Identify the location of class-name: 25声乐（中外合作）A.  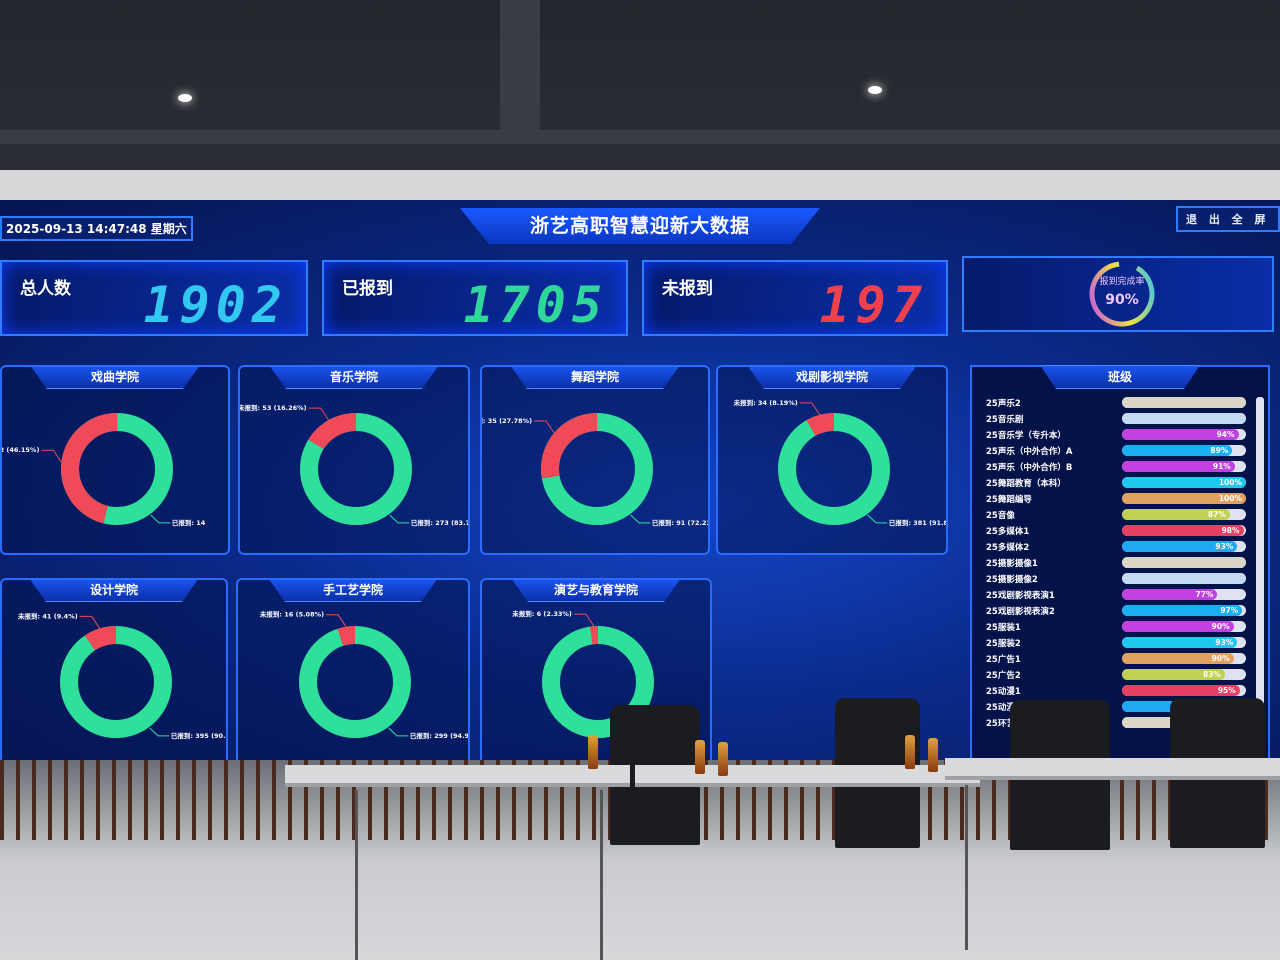
(1029, 452).